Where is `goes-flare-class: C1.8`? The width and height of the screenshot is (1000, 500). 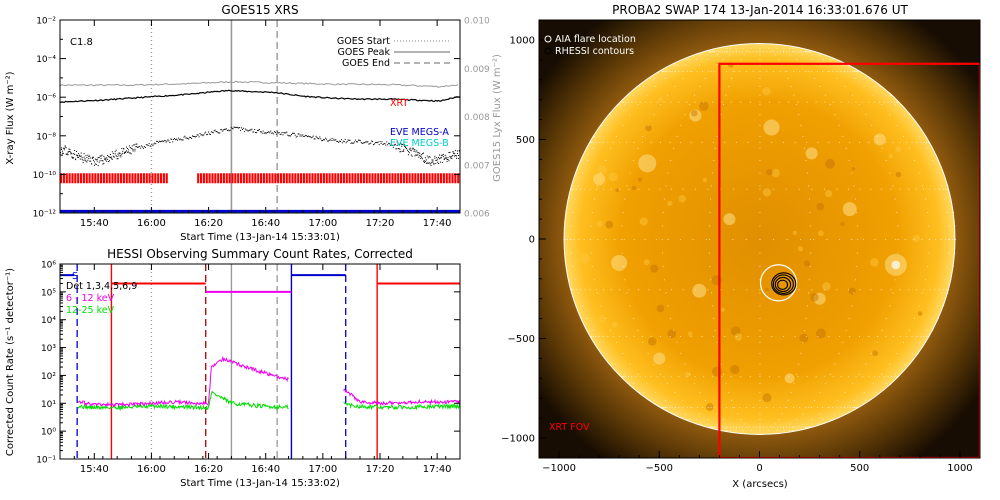
goes-flare-class: C1.8 is located at coordinates (81, 42).